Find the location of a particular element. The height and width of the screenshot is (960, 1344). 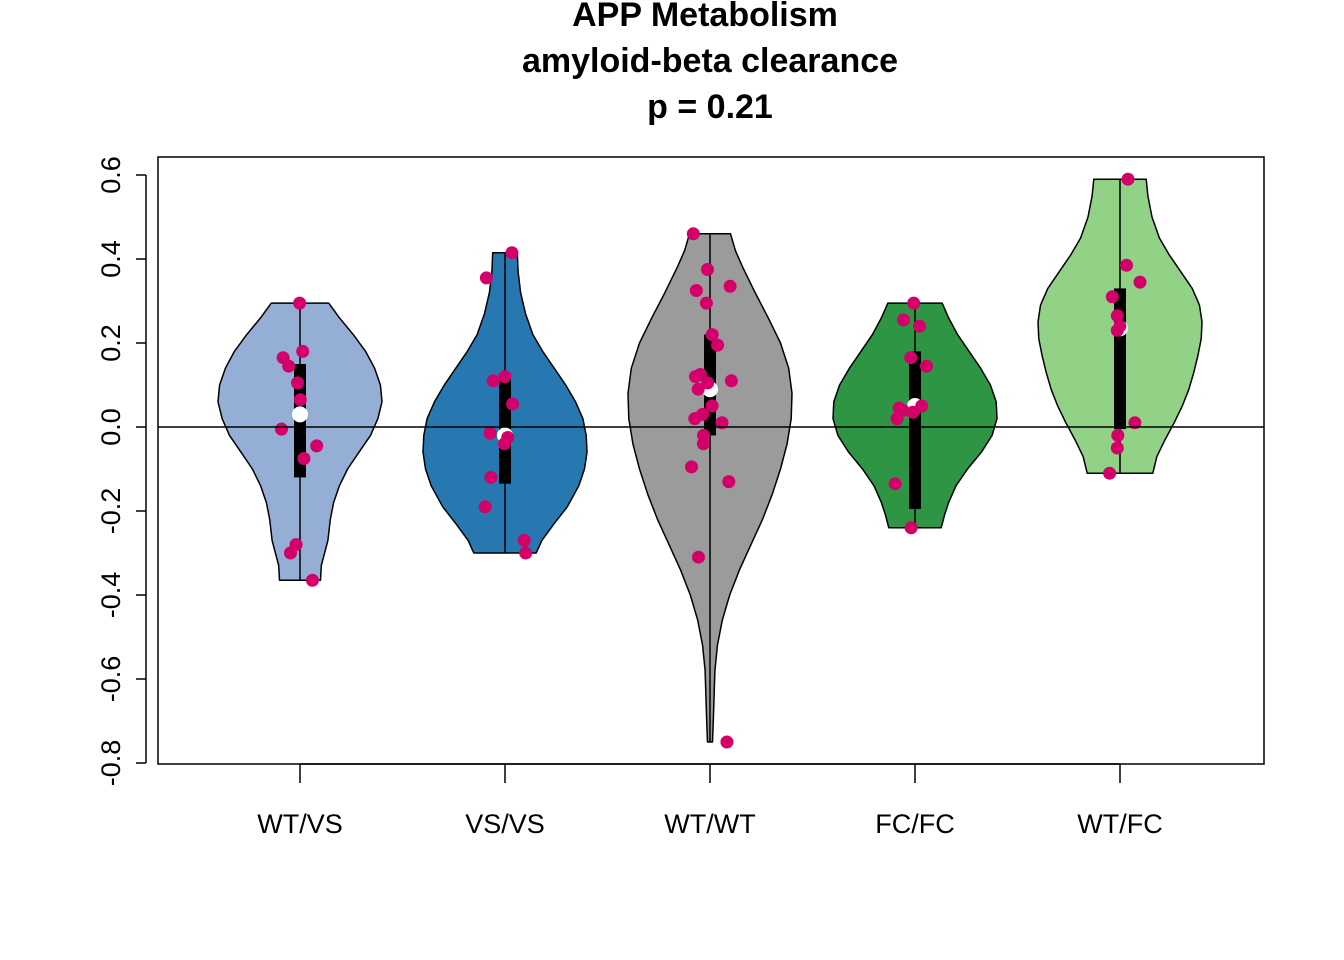

x-tick-label: VS/VS is located at coordinates (505, 824).